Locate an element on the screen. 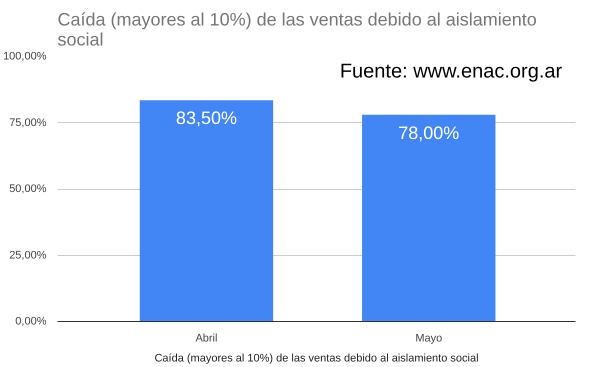 The height and width of the screenshot is (367, 595). y-tick-label: 50,00% is located at coordinates (28, 189).